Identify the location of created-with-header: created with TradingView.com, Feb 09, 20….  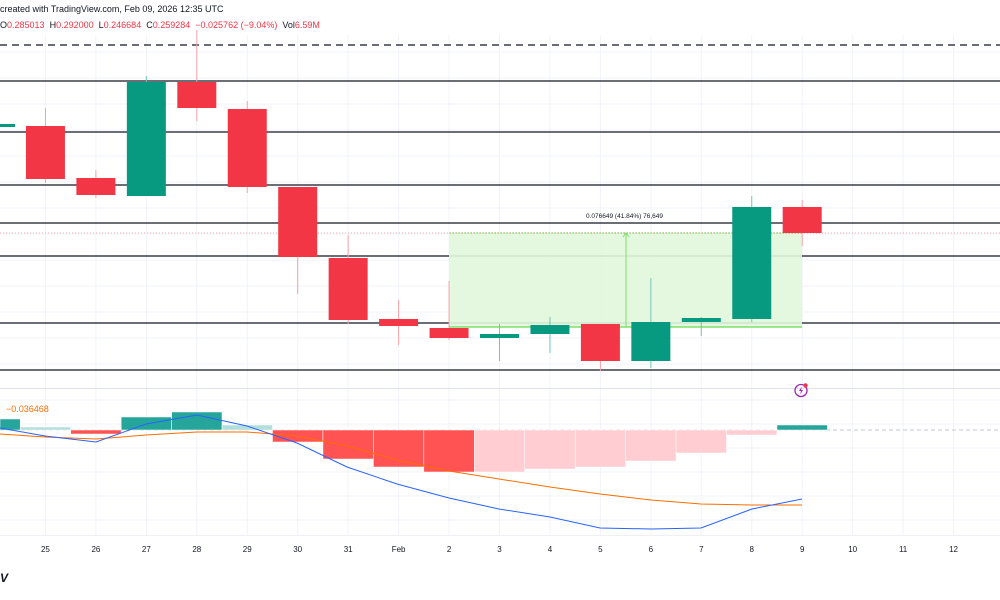
(112, 9).